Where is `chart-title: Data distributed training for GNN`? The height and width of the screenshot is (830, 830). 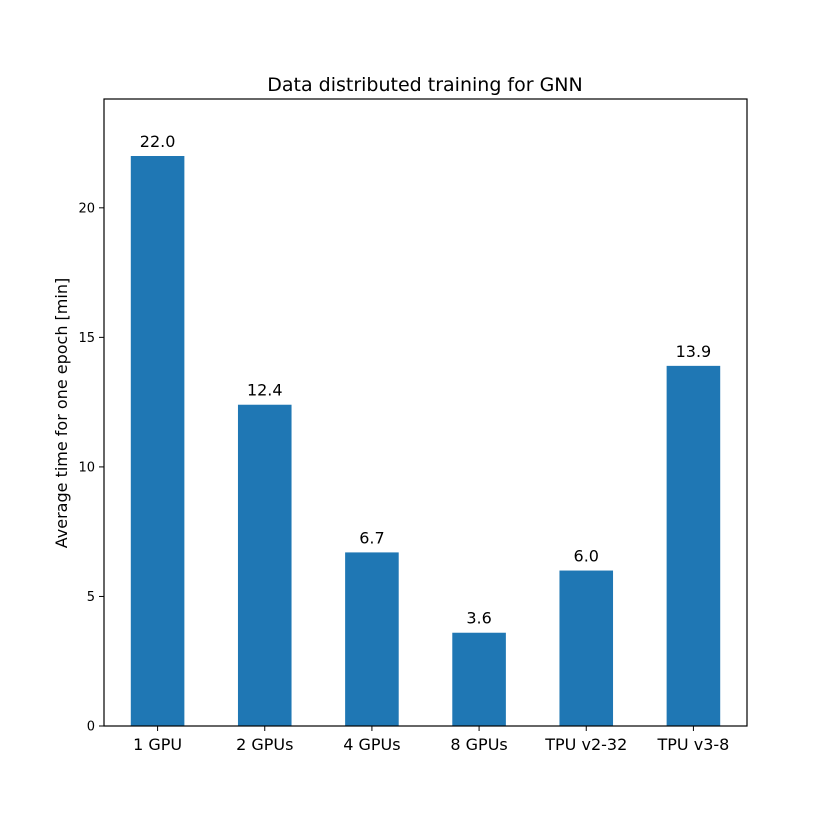
chart-title: Data distributed training for GNN is located at coordinates (425, 85).